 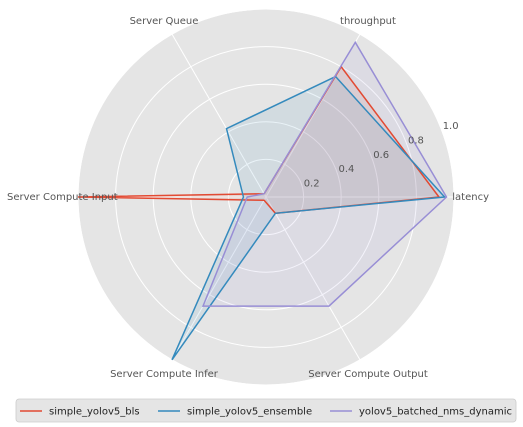 I want to click on legend-frame, so click(x=266, y=410).